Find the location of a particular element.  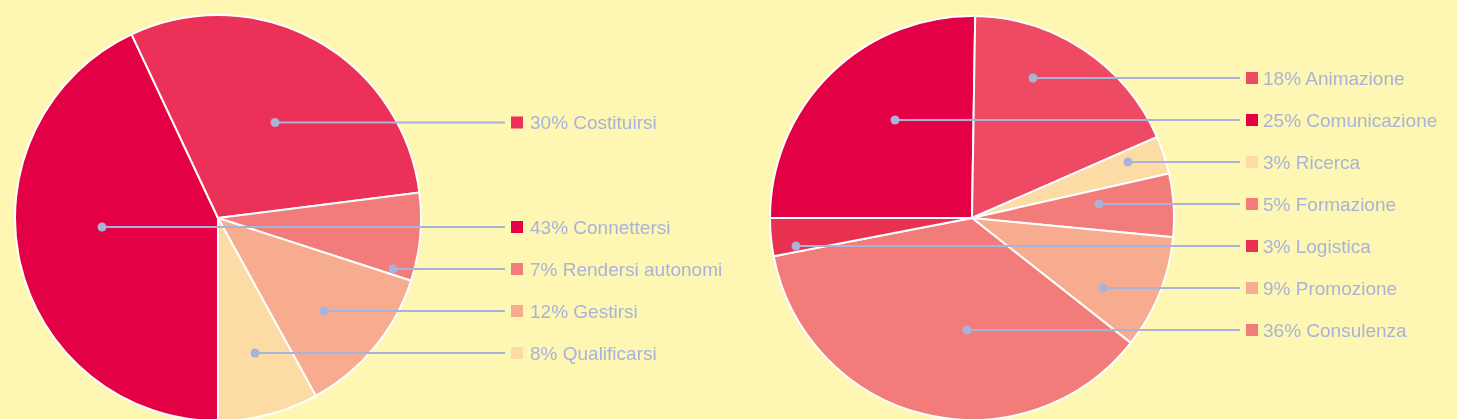

legend-label: 30% Costituirsi is located at coordinates (593, 123).